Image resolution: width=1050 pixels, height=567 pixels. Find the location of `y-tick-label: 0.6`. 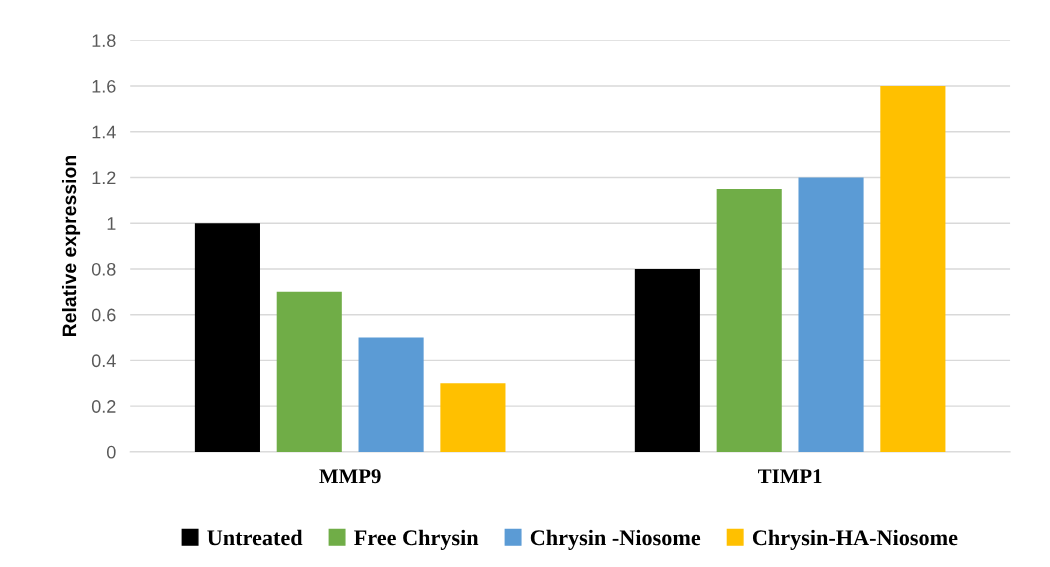

y-tick-label: 0.6 is located at coordinates (103, 315).